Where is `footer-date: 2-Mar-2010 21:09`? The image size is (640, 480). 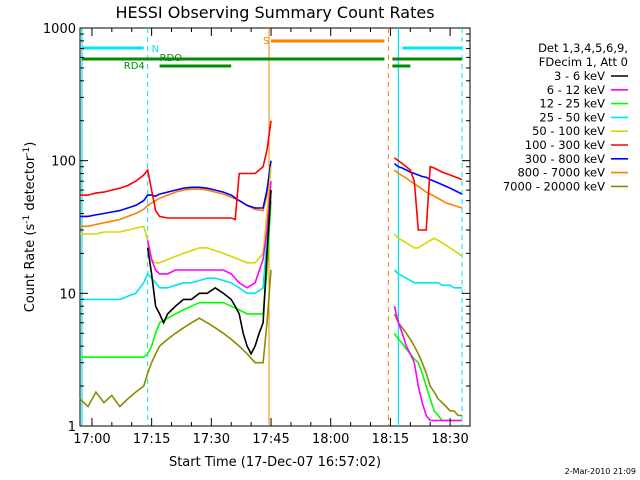 footer-date: 2-Mar-2010 21:09 is located at coordinates (600, 471).